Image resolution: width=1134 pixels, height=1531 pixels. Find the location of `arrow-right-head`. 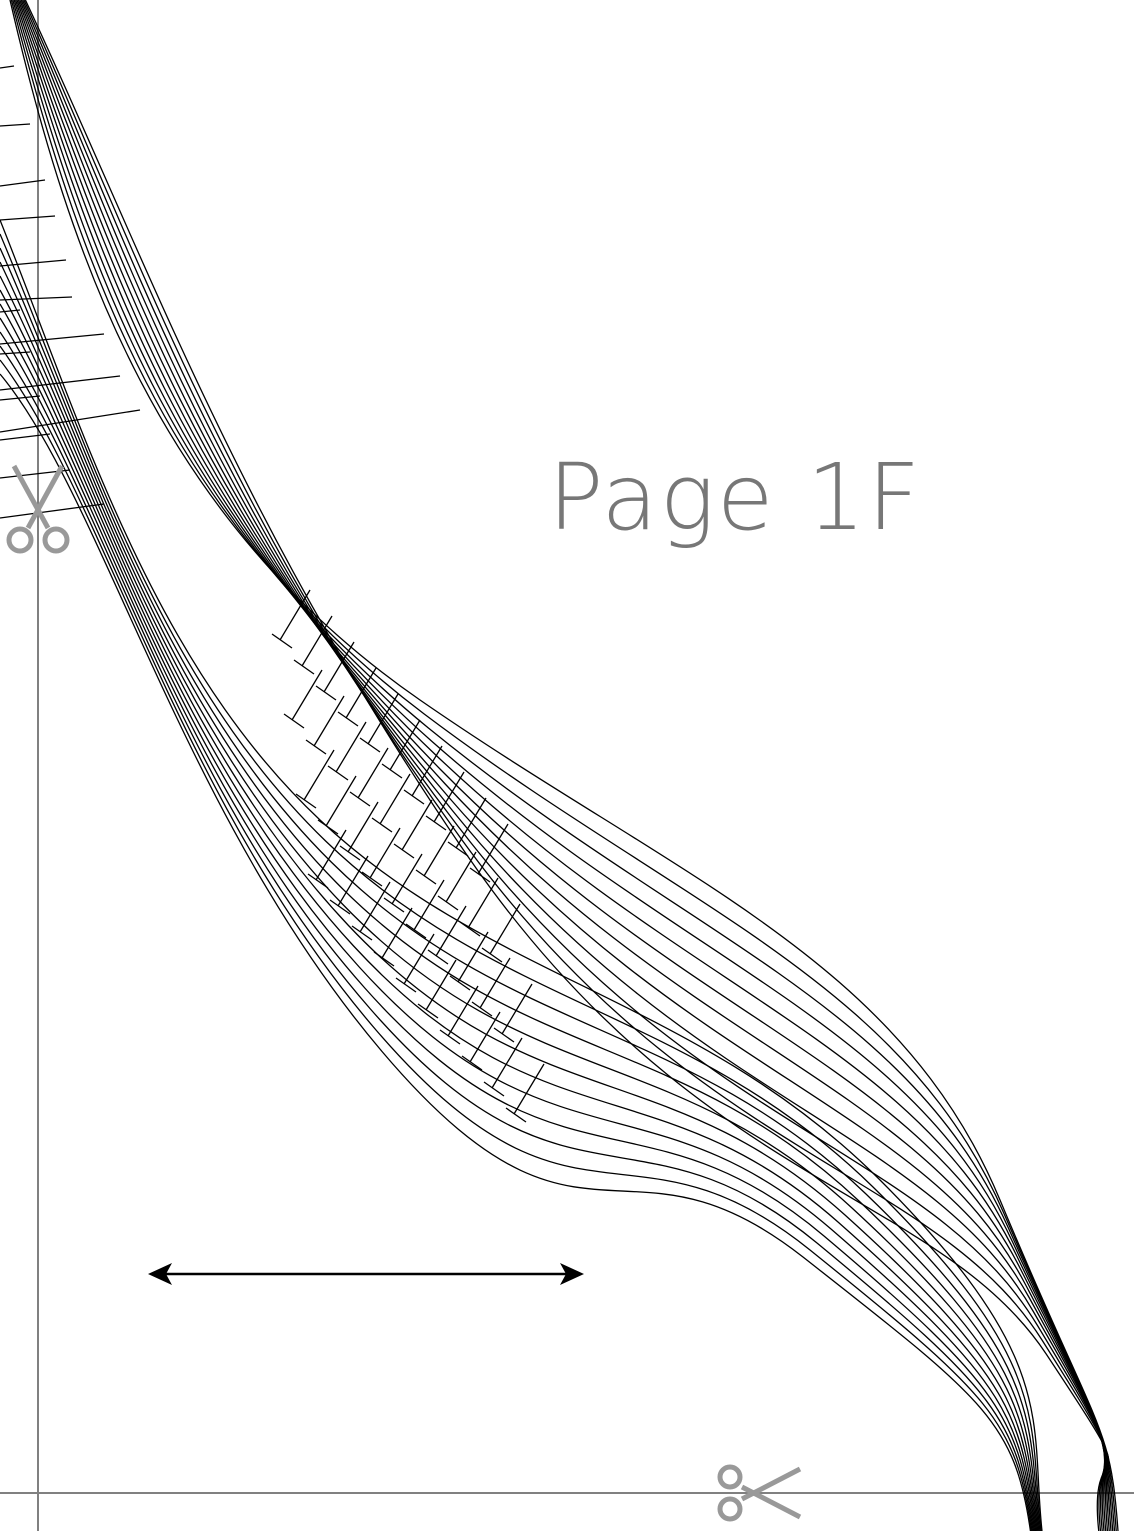

arrow-right-head is located at coordinates (572, 1274).